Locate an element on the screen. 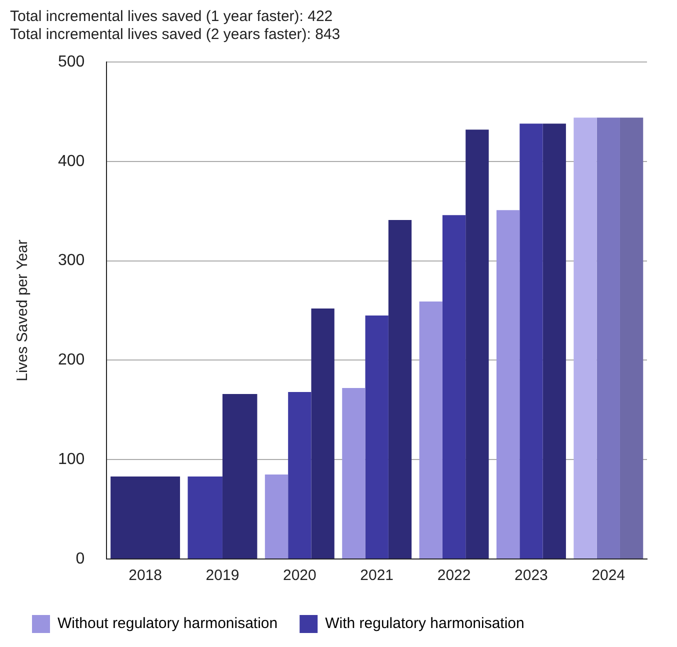 The image size is (677, 647). y-tick-label: 500 is located at coordinates (71, 61).